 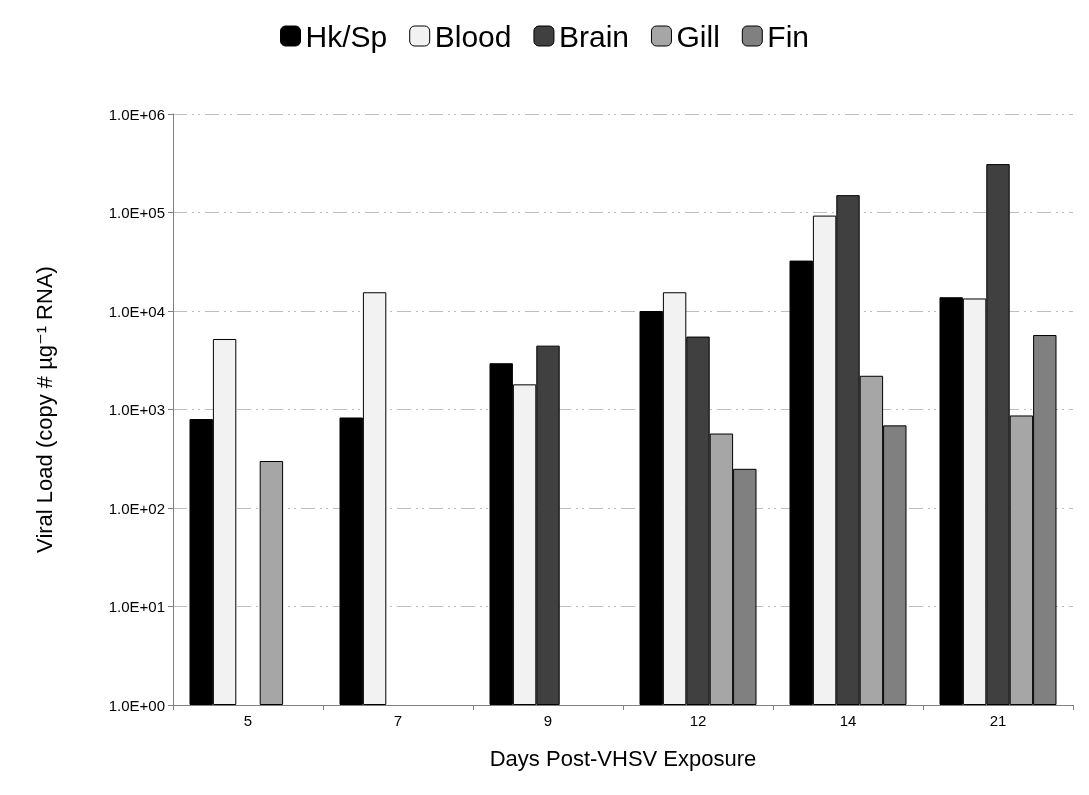 What do you see at coordinates (788, 36) in the screenshot?
I see `legend-label: Fin` at bounding box center [788, 36].